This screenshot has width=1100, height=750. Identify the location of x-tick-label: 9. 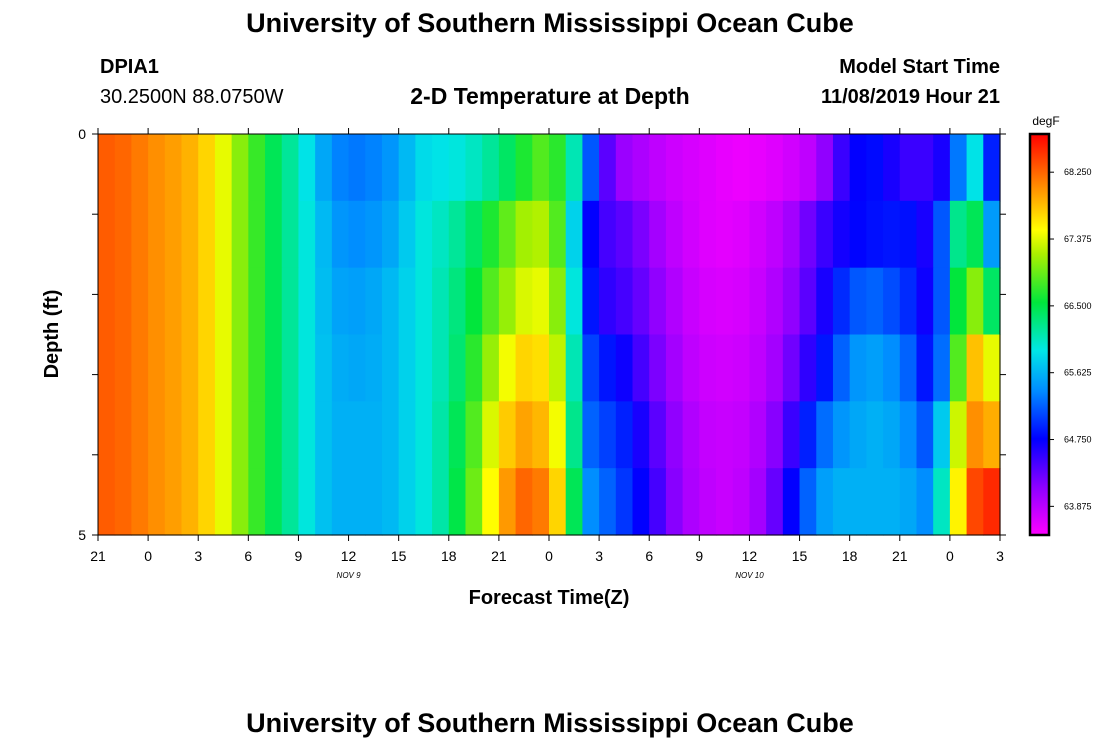
(299, 556).